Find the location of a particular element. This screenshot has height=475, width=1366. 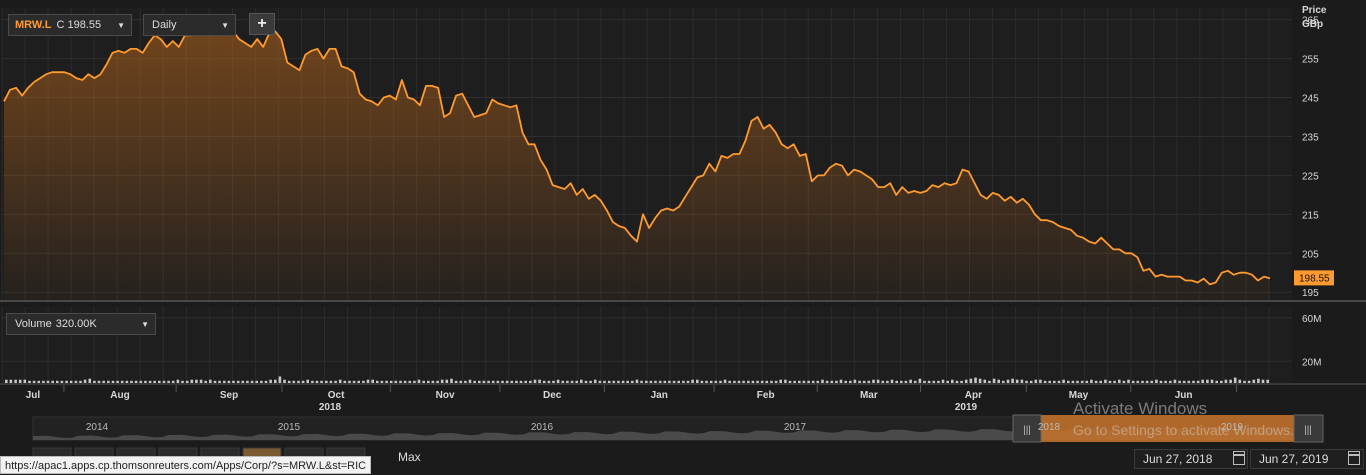

price-tick-label: 235 is located at coordinates (1310, 137).